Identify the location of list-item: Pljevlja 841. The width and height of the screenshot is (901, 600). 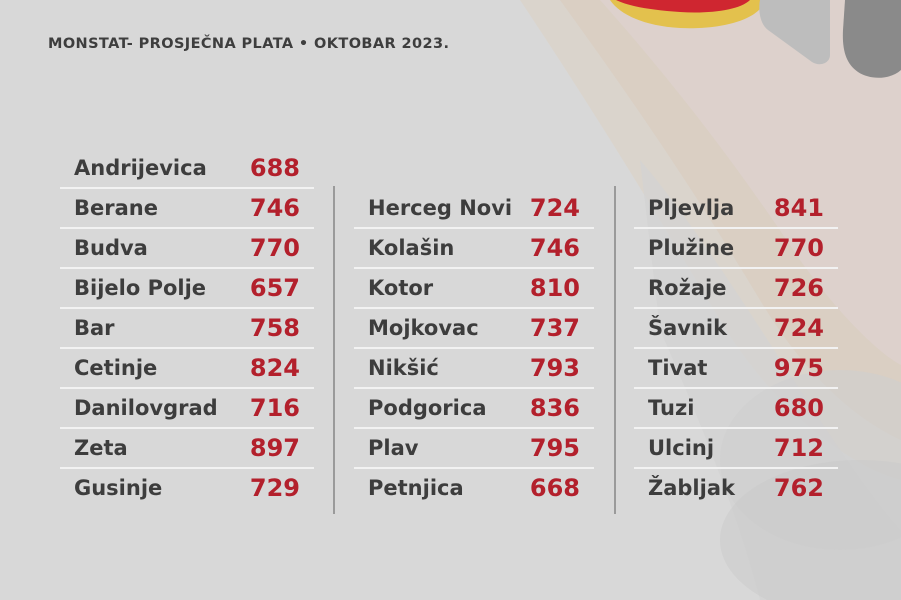
(736, 208).